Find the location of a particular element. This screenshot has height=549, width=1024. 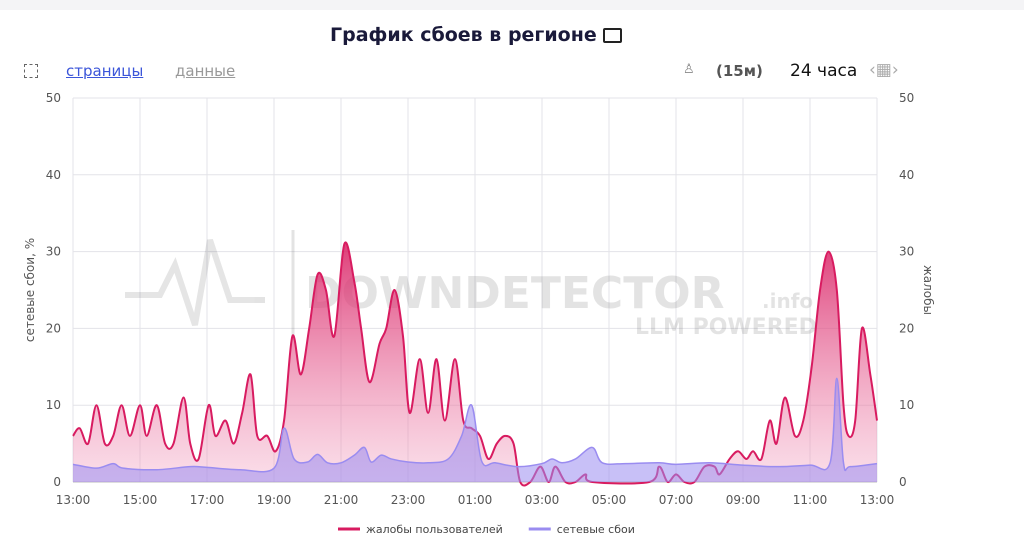

title-row: График сбоев в регионе is located at coordinates (476, 35).